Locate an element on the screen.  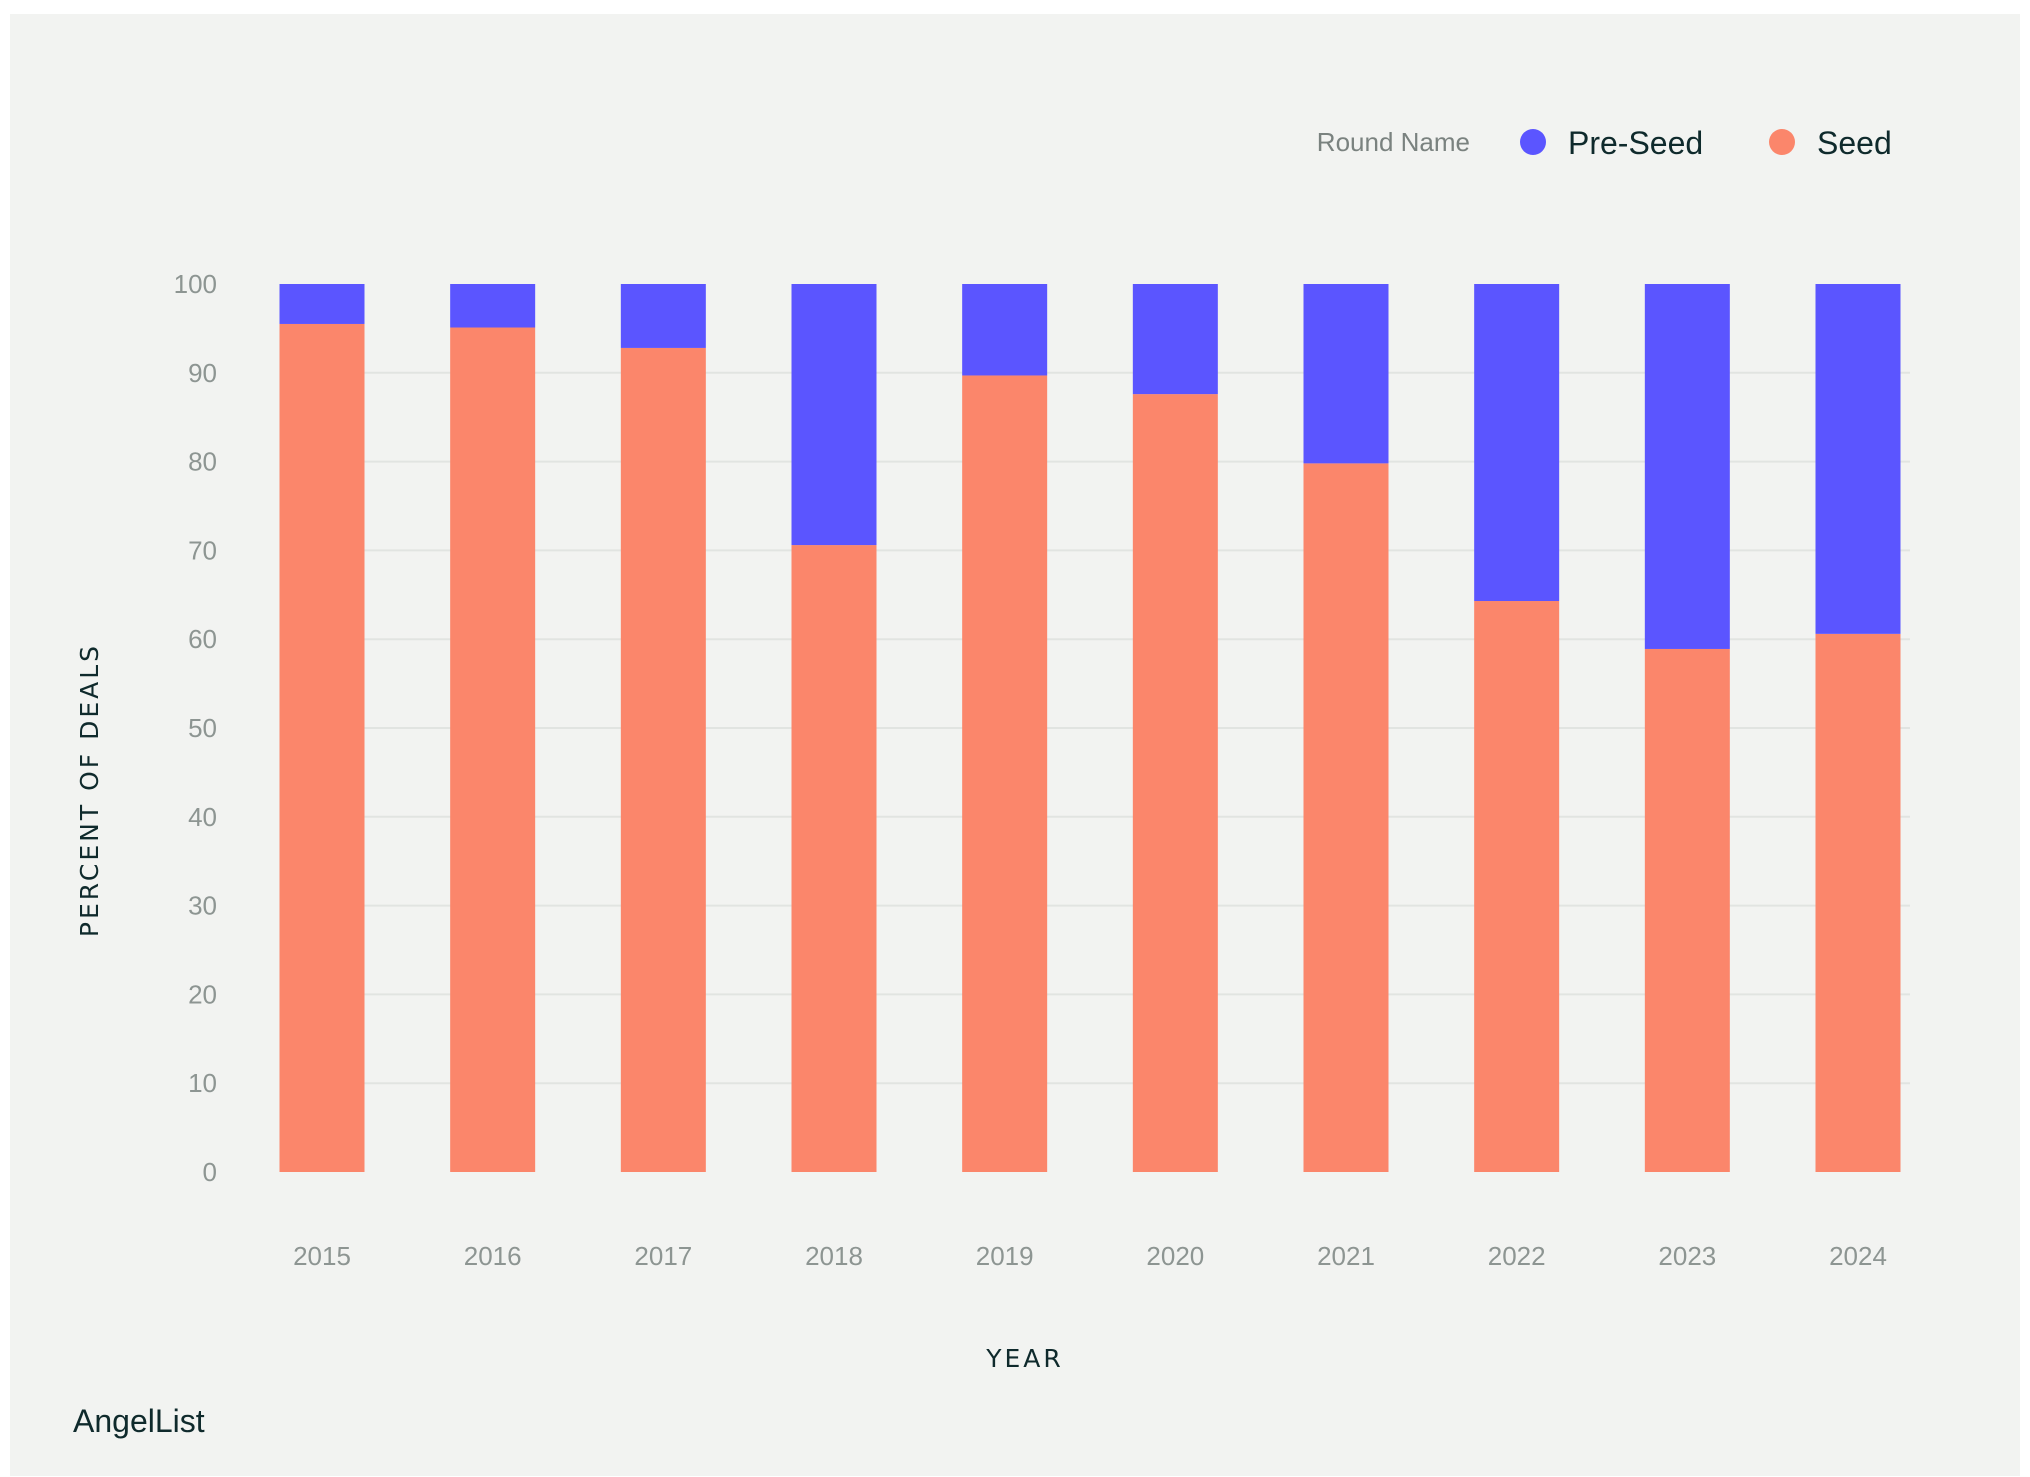
legend-label: Seed is located at coordinates (1854, 143).